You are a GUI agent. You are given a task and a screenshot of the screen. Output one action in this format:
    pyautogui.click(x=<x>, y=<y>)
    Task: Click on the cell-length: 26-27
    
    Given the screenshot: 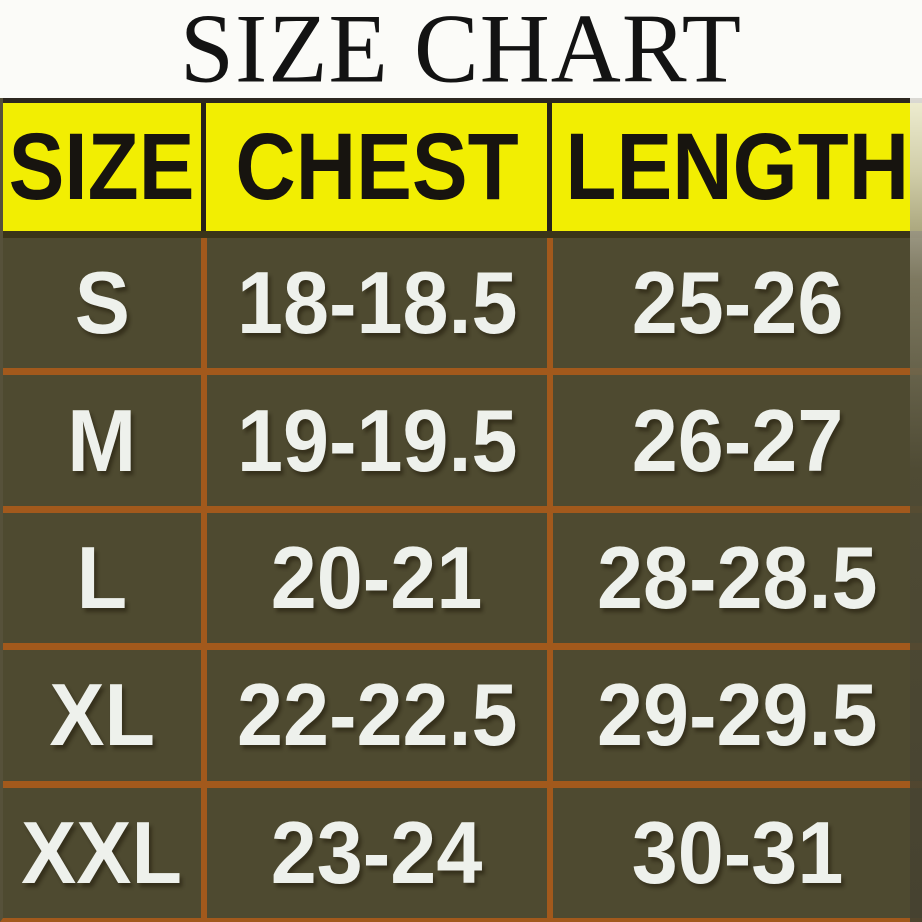 What is the action you would take?
    pyautogui.click(x=734, y=440)
    